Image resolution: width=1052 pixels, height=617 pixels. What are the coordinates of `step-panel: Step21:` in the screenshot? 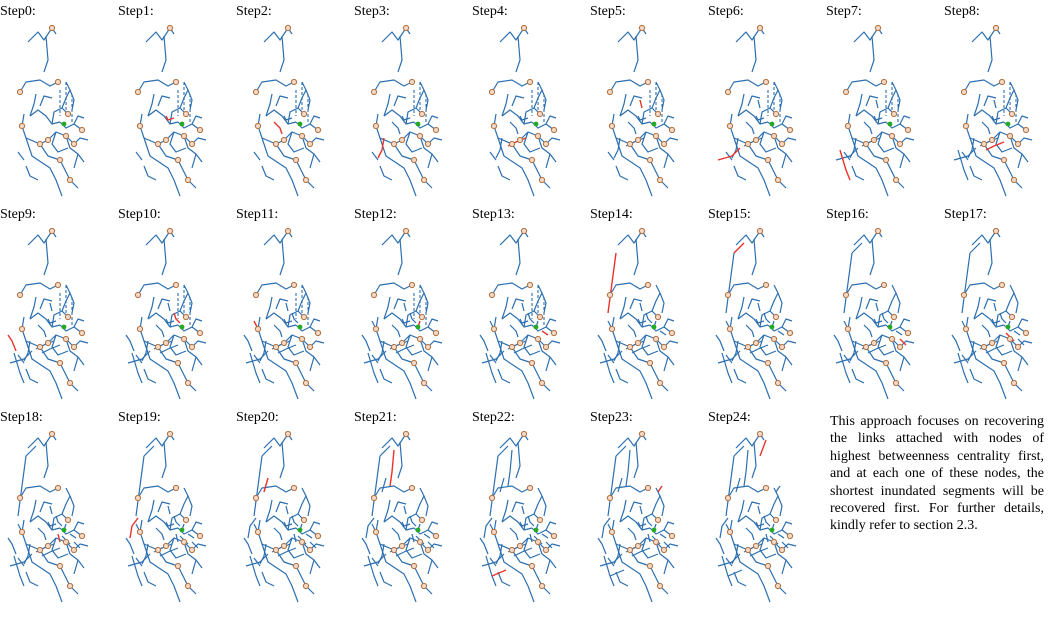 It's located at (412, 512).